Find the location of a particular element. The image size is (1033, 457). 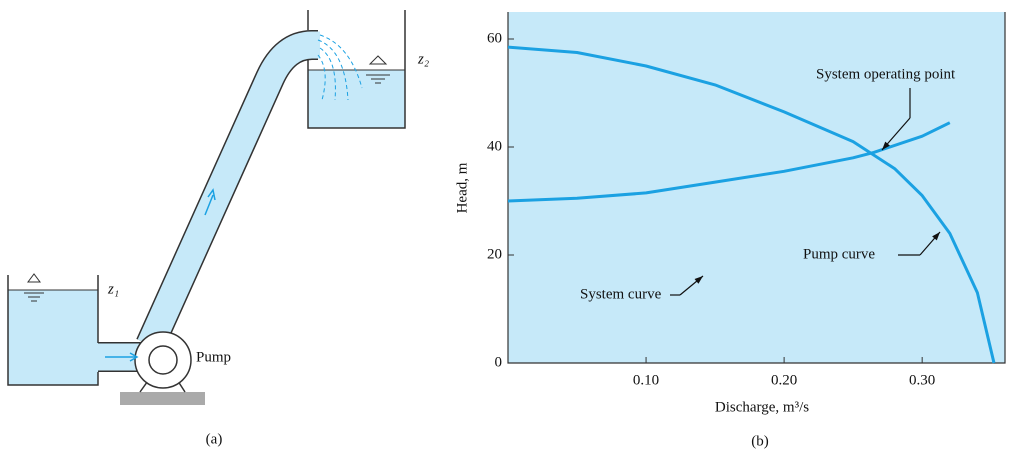

y-tick-label: 40 is located at coordinates (494, 146).